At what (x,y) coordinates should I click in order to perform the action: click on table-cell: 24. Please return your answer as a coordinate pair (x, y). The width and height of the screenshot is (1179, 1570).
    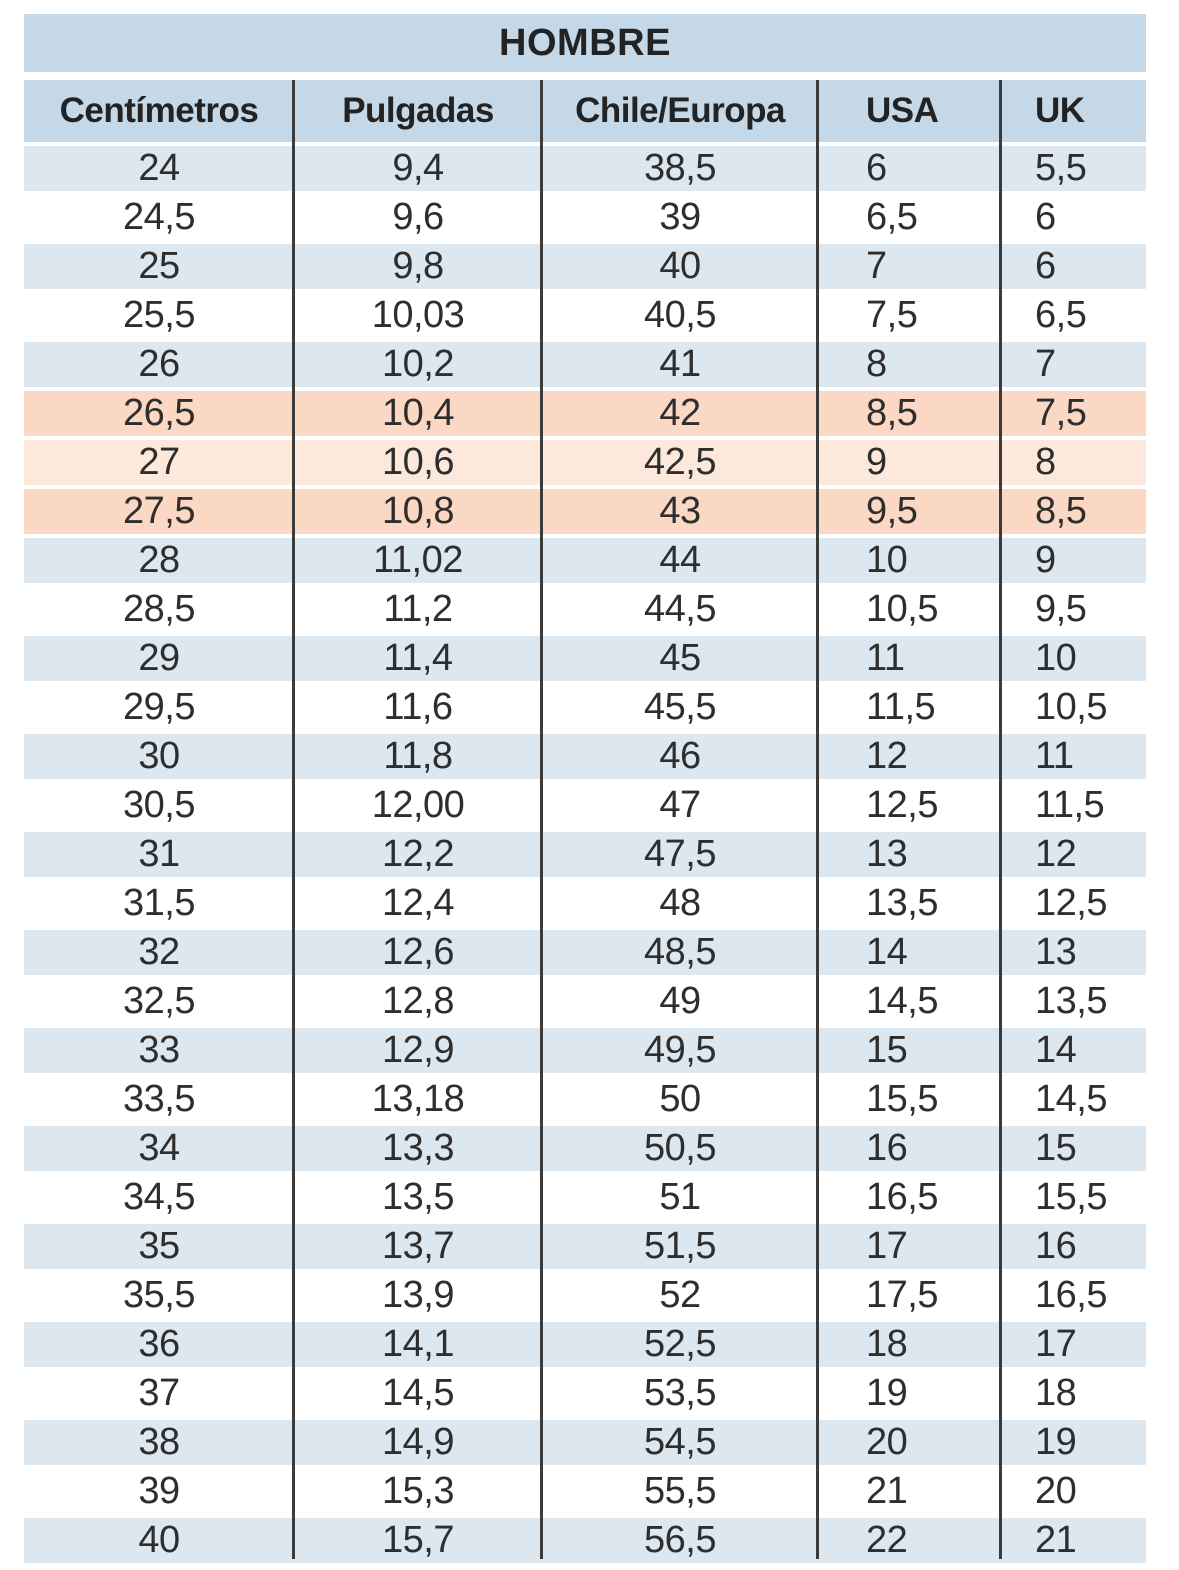
    Looking at the image, I should click on (159, 168).